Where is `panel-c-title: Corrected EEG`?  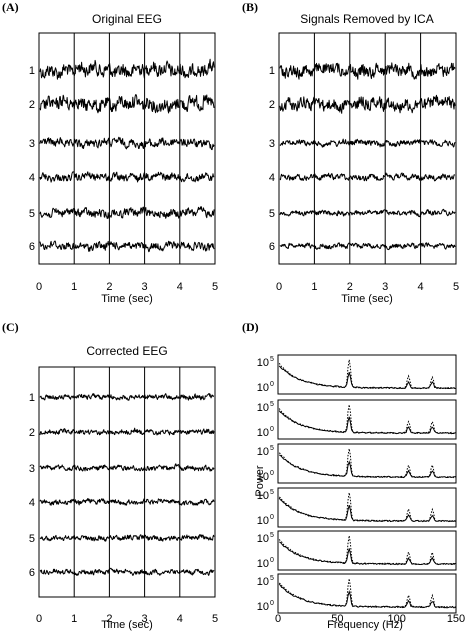
panel-c-title: Corrected EEG is located at coordinates (126, 351).